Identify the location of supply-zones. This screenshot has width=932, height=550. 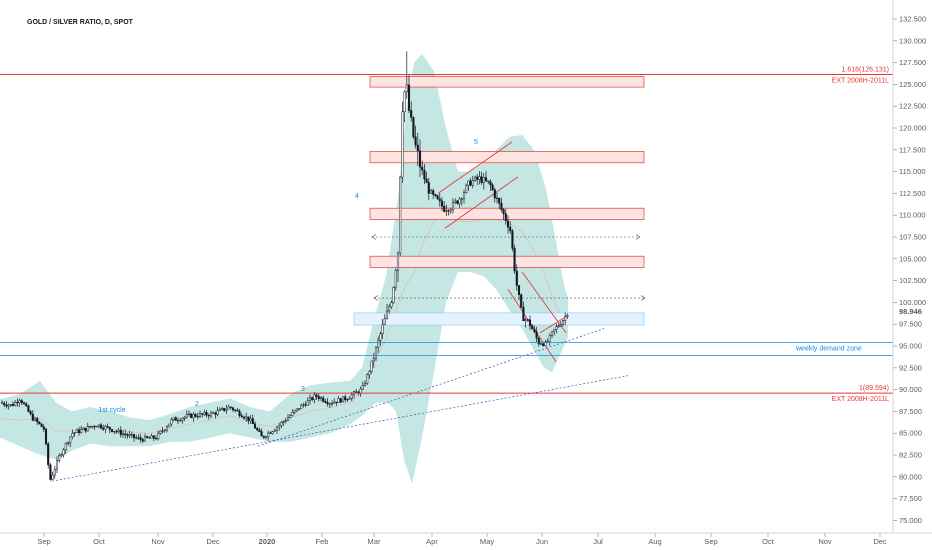
(499, 201).